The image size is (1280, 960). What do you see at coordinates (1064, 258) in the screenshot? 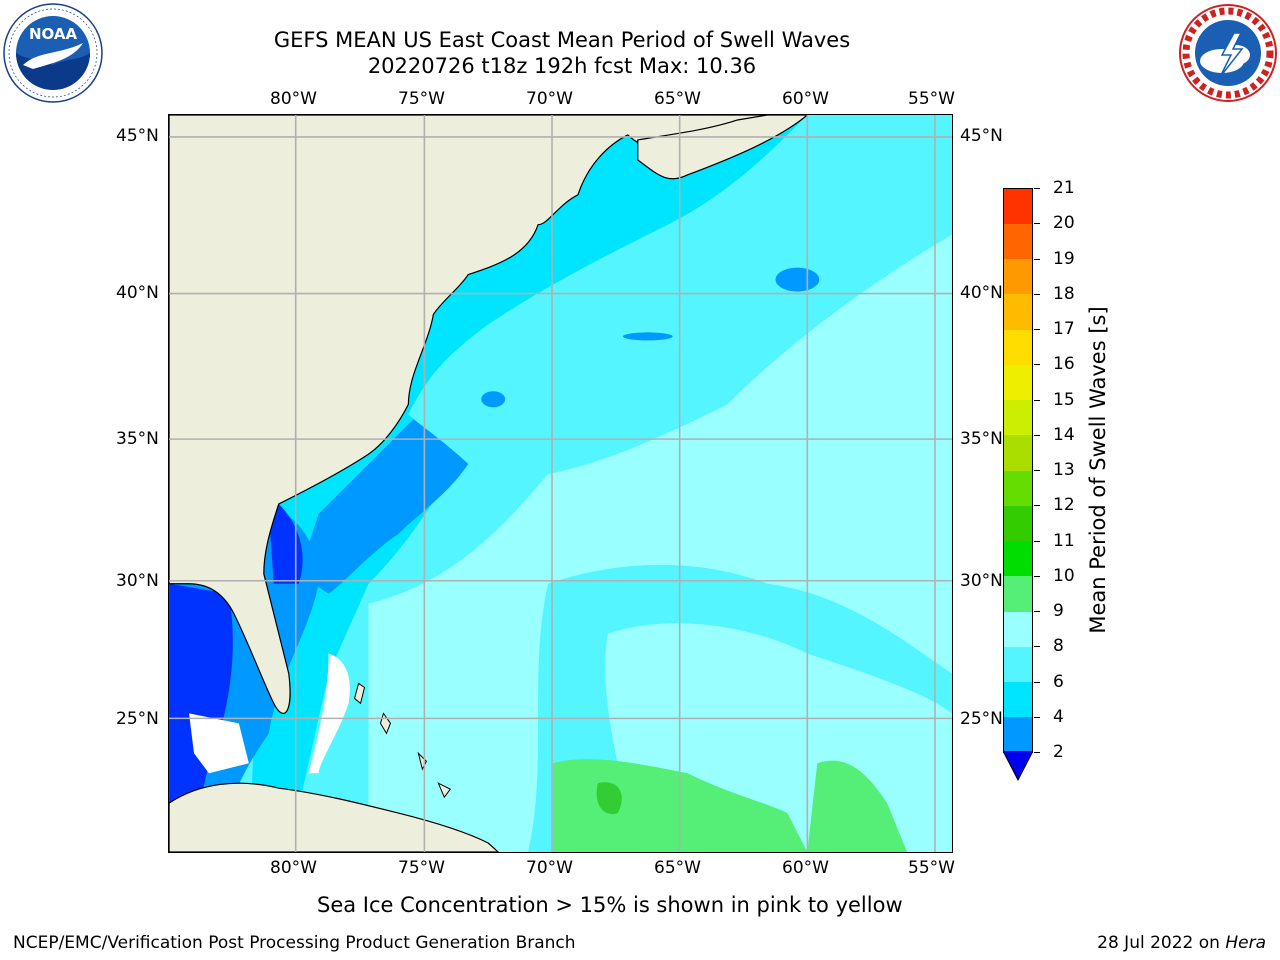
I see `colorbar-tick-label: 19` at bounding box center [1064, 258].